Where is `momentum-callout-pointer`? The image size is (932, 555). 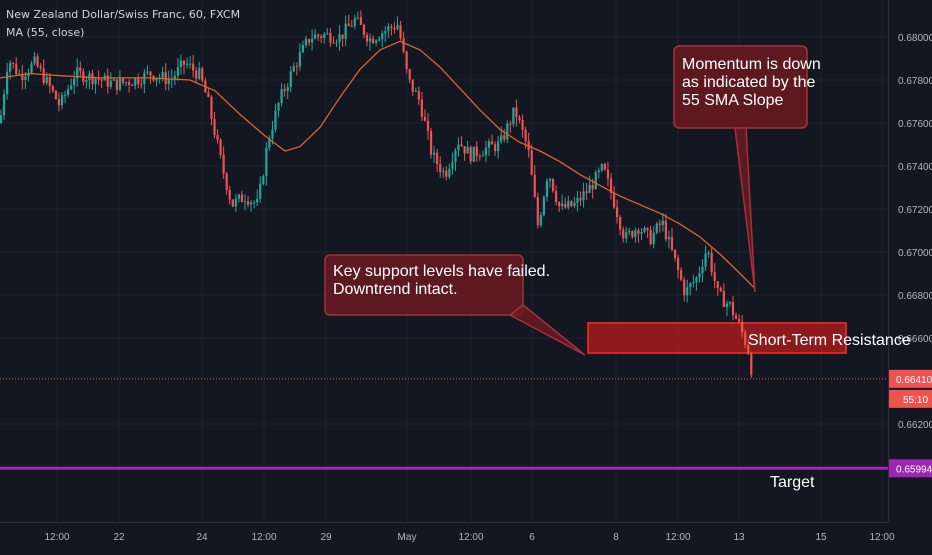
momentum-callout-pointer is located at coordinates (745, 210).